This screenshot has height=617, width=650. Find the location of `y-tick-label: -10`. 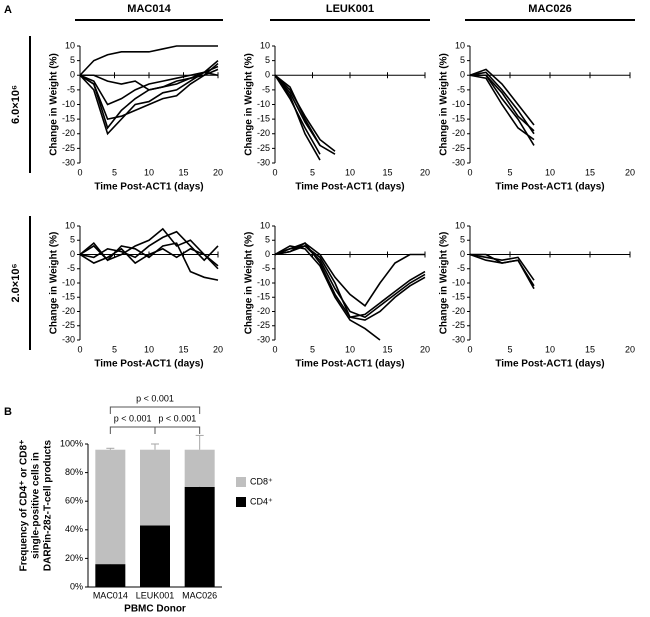

y-tick-label: -10 is located at coordinates (458, 282).